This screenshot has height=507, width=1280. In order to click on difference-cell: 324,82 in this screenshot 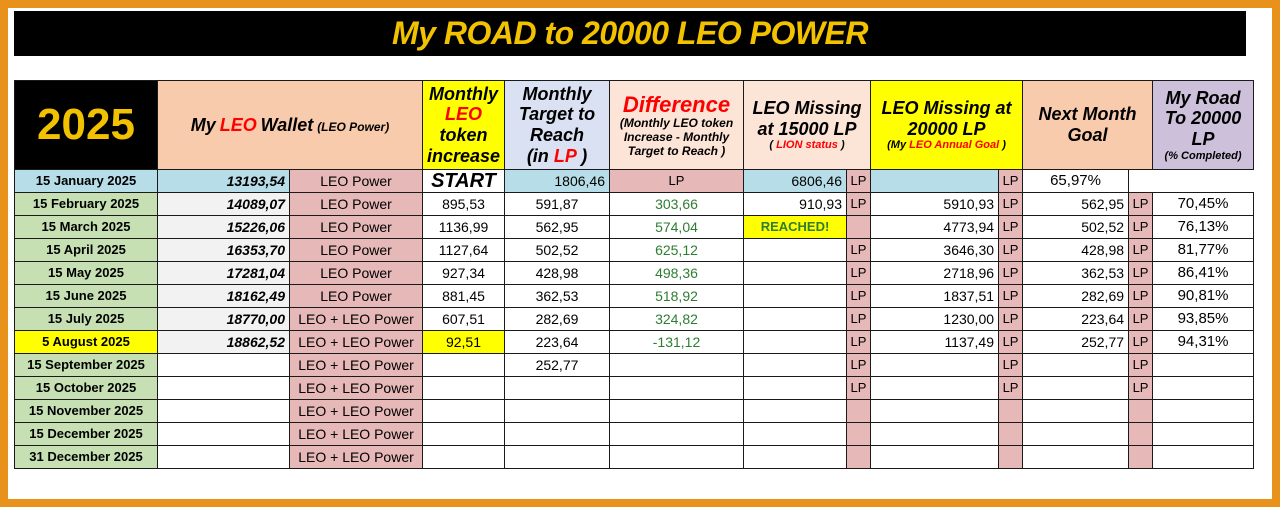, I will do `click(676, 319)`.